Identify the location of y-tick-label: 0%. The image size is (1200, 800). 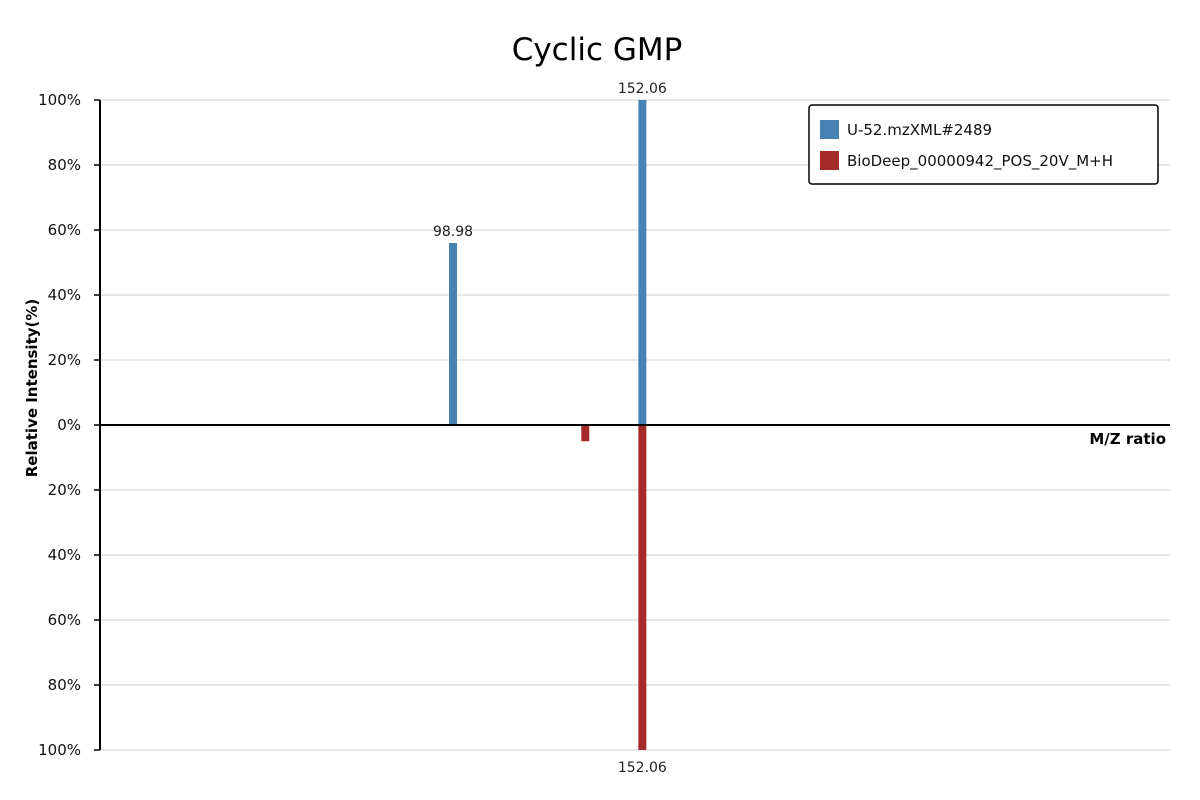
(69, 425).